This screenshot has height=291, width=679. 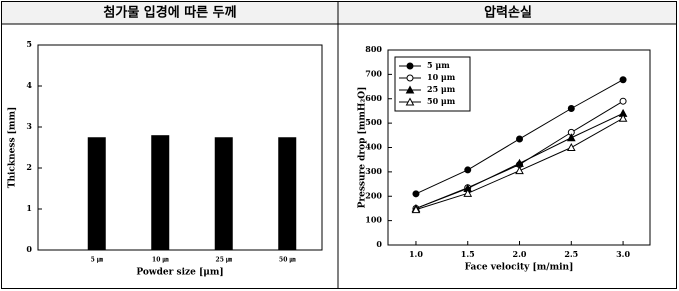 I want to click on y-tick-label: 200, so click(x=373, y=195).